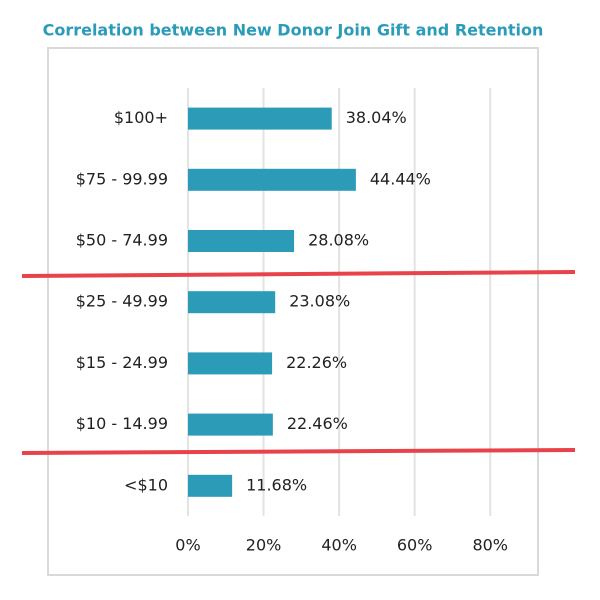 This screenshot has width=600, height=600. What do you see at coordinates (490, 545) in the screenshot?
I see `x-tick-label: 80%` at bounding box center [490, 545].